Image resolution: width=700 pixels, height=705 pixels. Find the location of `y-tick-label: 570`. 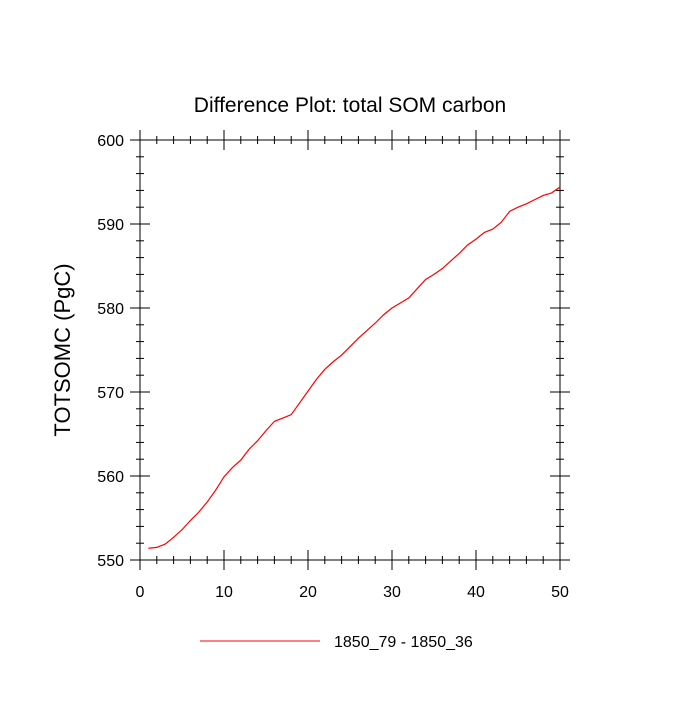

y-tick-label: 570 is located at coordinates (110, 393).